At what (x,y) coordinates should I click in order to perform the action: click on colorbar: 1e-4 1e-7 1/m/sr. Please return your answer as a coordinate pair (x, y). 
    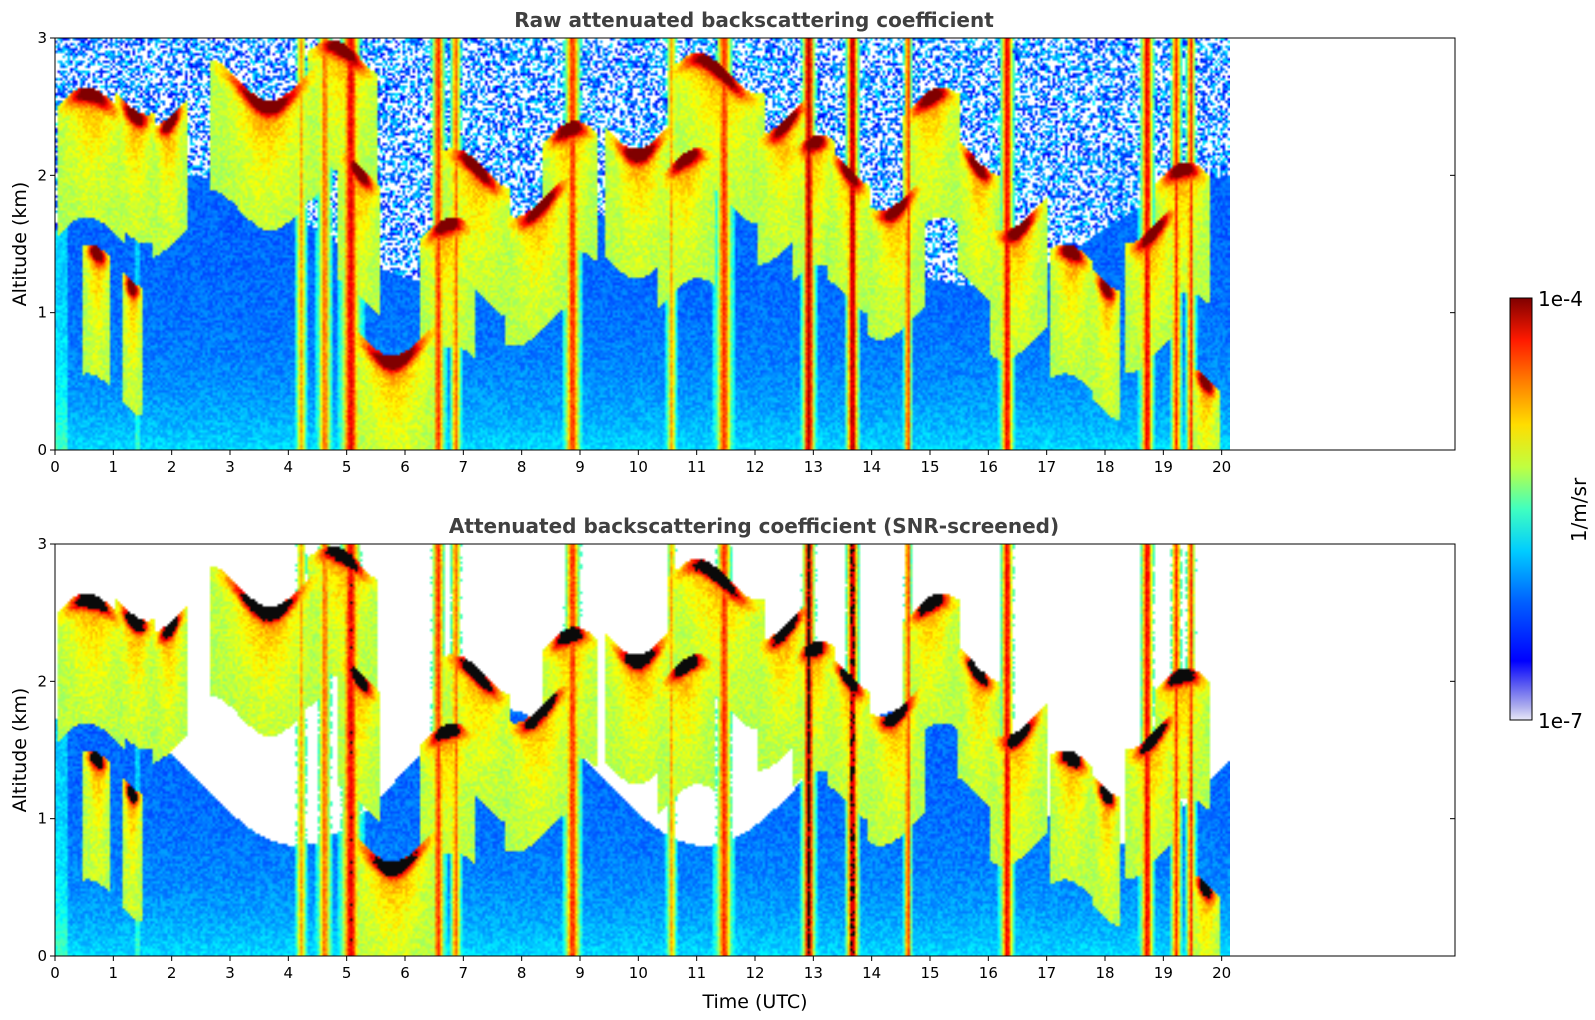
    Looking at the image, I should click on (1550, 510).